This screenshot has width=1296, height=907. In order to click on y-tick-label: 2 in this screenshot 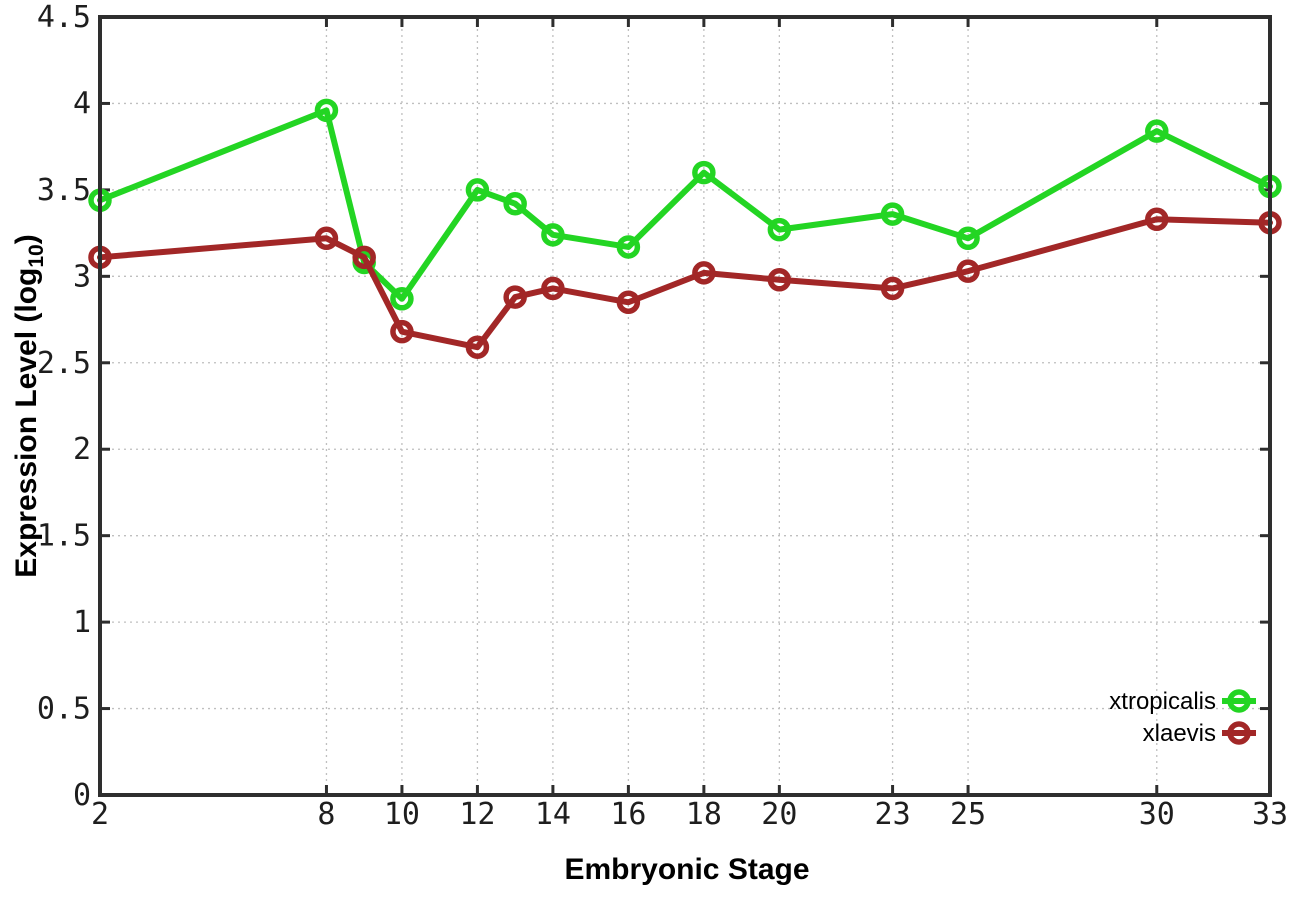, I will do `click(82, 449)`.